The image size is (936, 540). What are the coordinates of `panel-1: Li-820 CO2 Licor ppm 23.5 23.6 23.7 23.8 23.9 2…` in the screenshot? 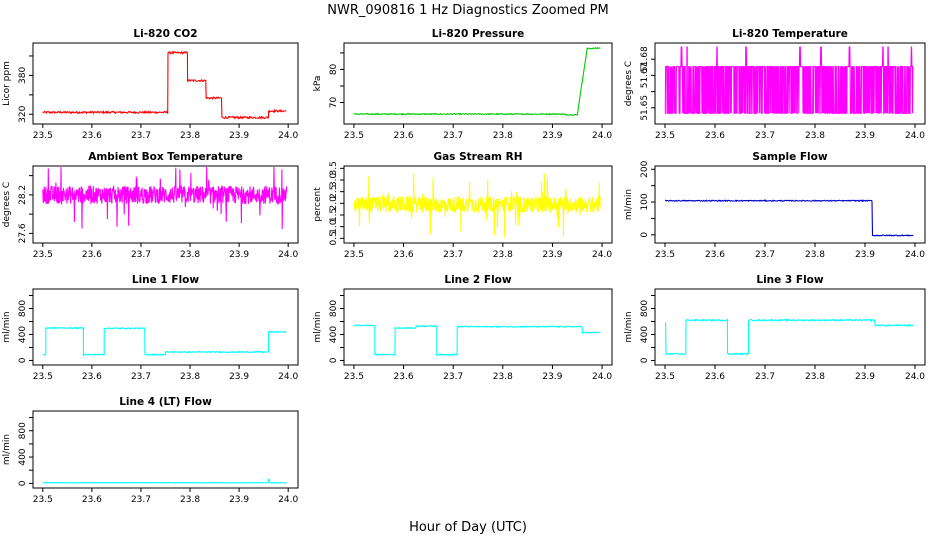 It's located at (150, 84).